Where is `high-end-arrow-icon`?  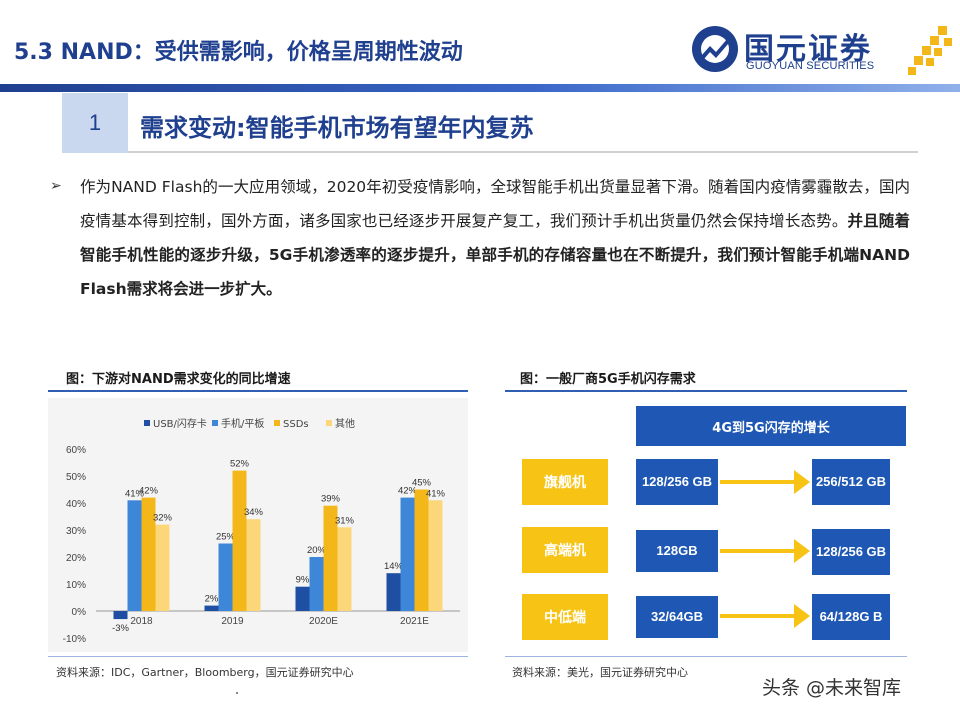 high-end-arrow-icon is located at coordinates (765, 551).